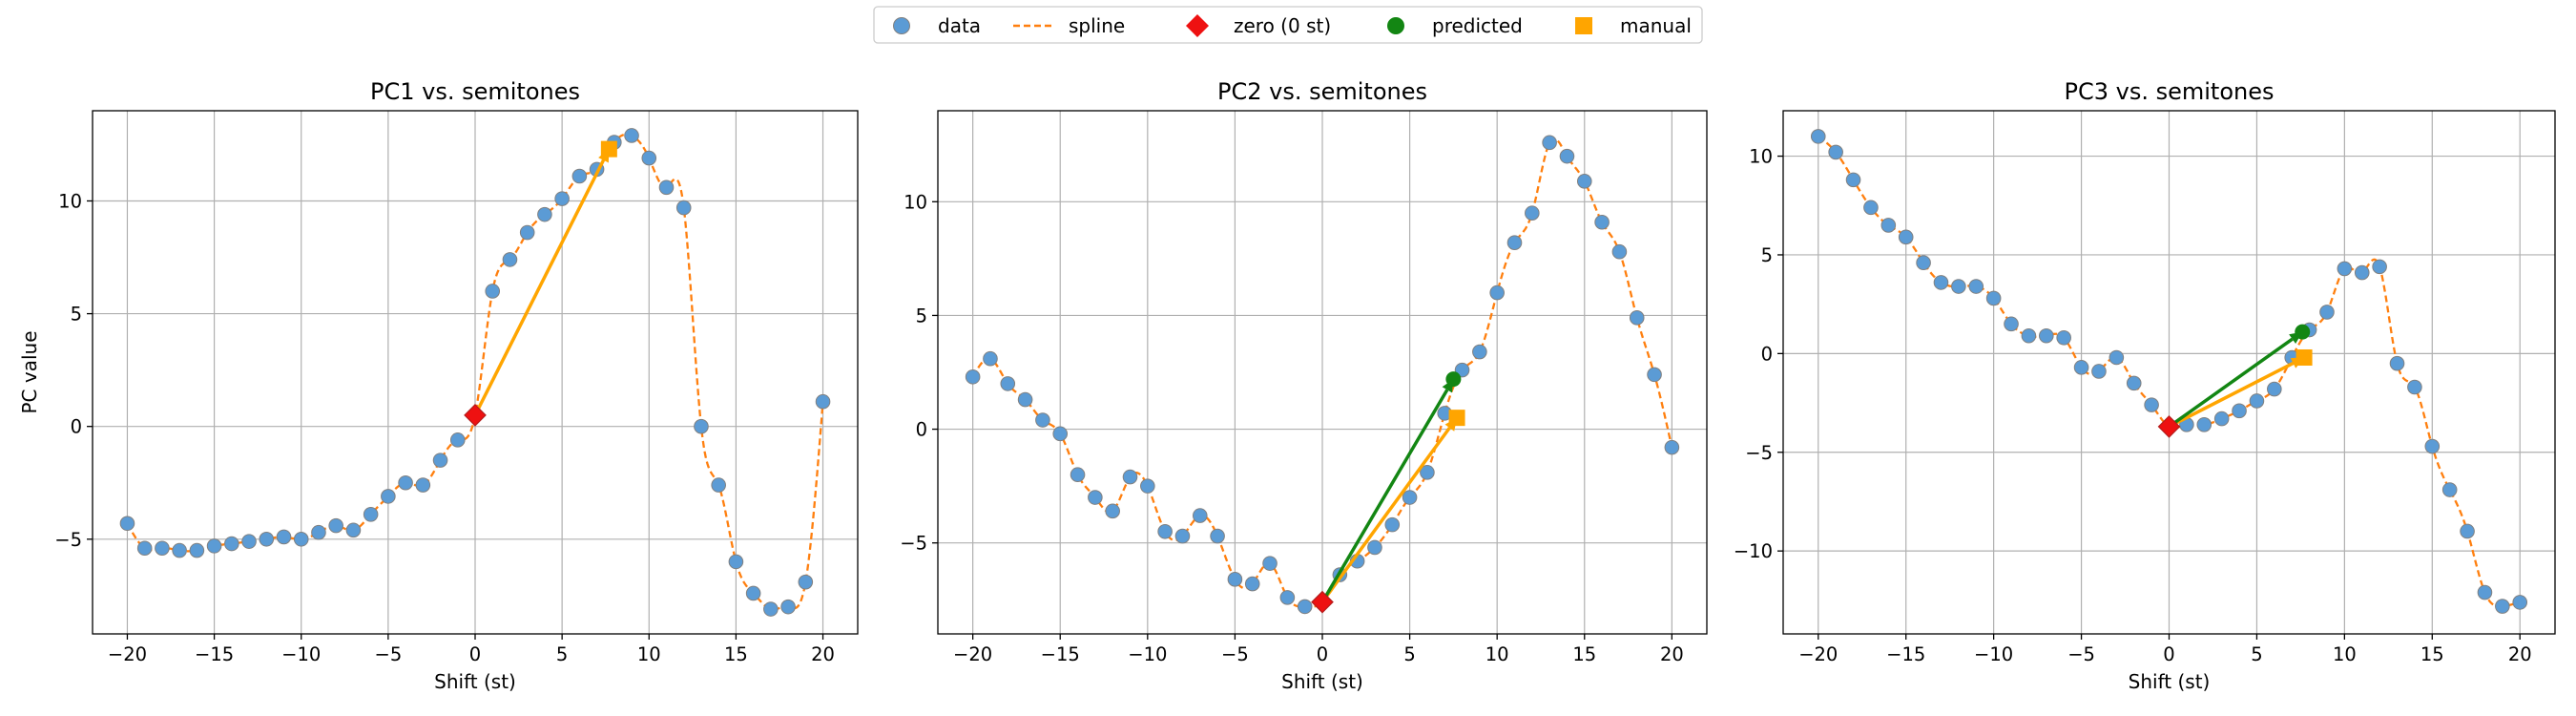  I want to click on legend-item-manual: manual, so click(1633, 25).